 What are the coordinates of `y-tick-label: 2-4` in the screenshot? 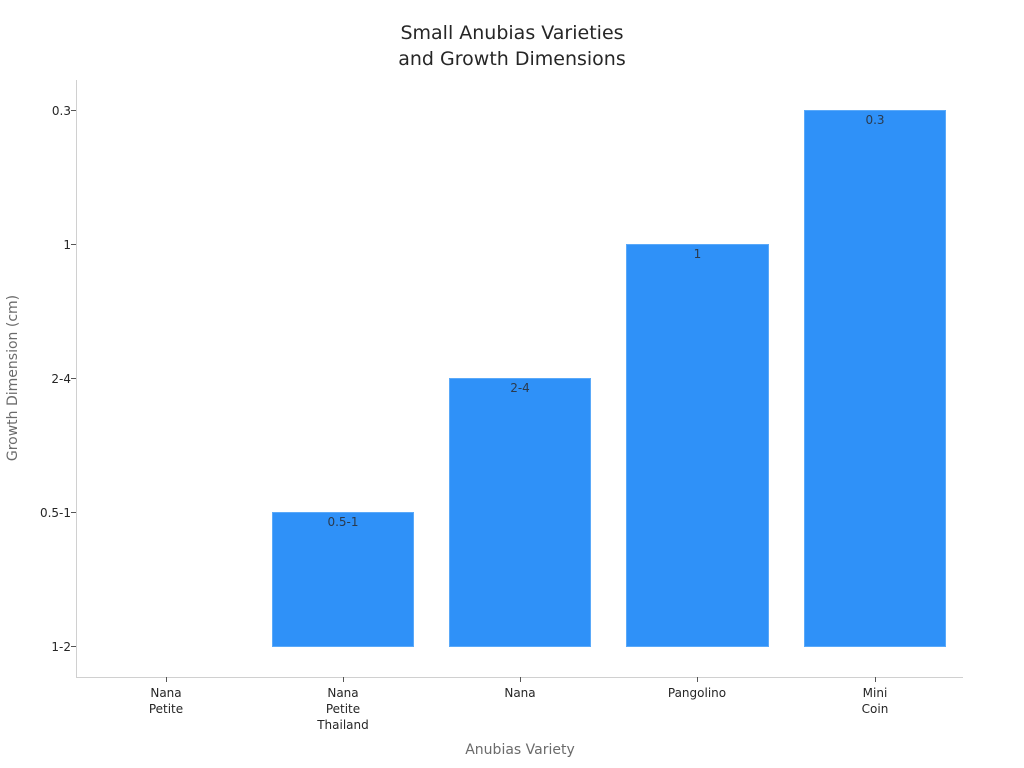 It's located at (61, 379).